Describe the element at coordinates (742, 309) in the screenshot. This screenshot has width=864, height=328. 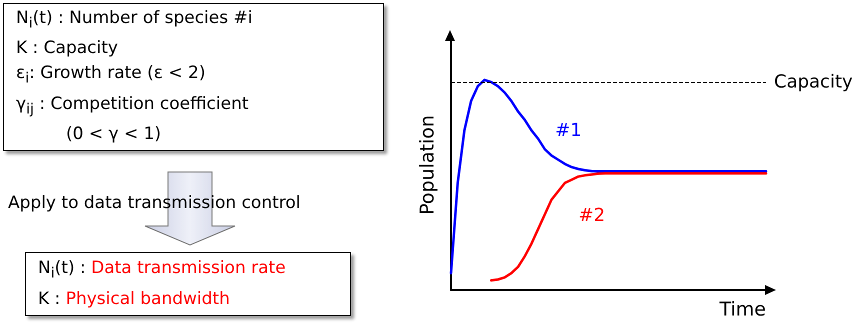
I see `x-axis-title: Time` at that location.